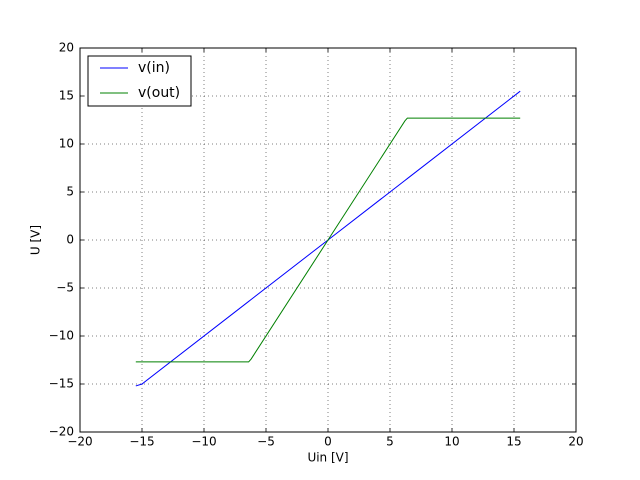  Describe the element at coordinates (70, 192) in the screenshot. I see `y-tick-label: 5` at that location.